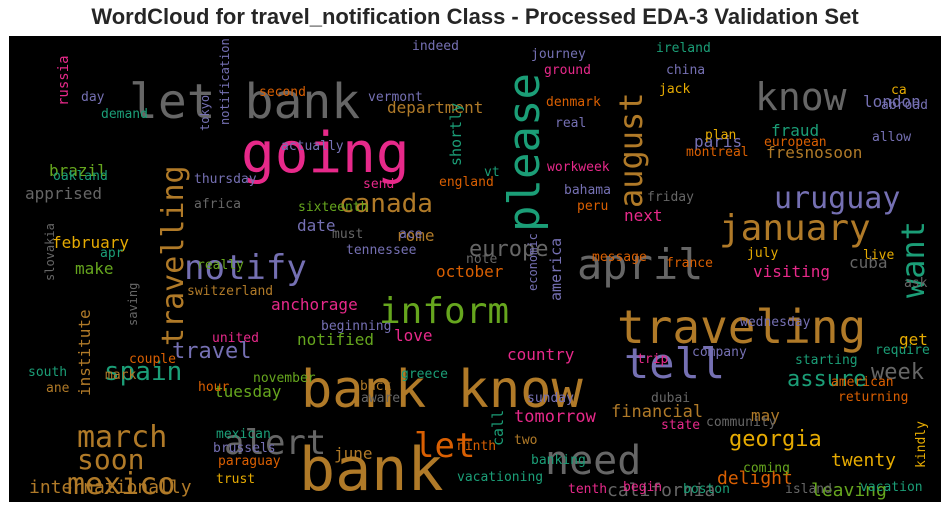  What do you see at coordinates (336, 339) in the screenshot?
I see `cloud-word: notified` at bounding box center [336, 339].